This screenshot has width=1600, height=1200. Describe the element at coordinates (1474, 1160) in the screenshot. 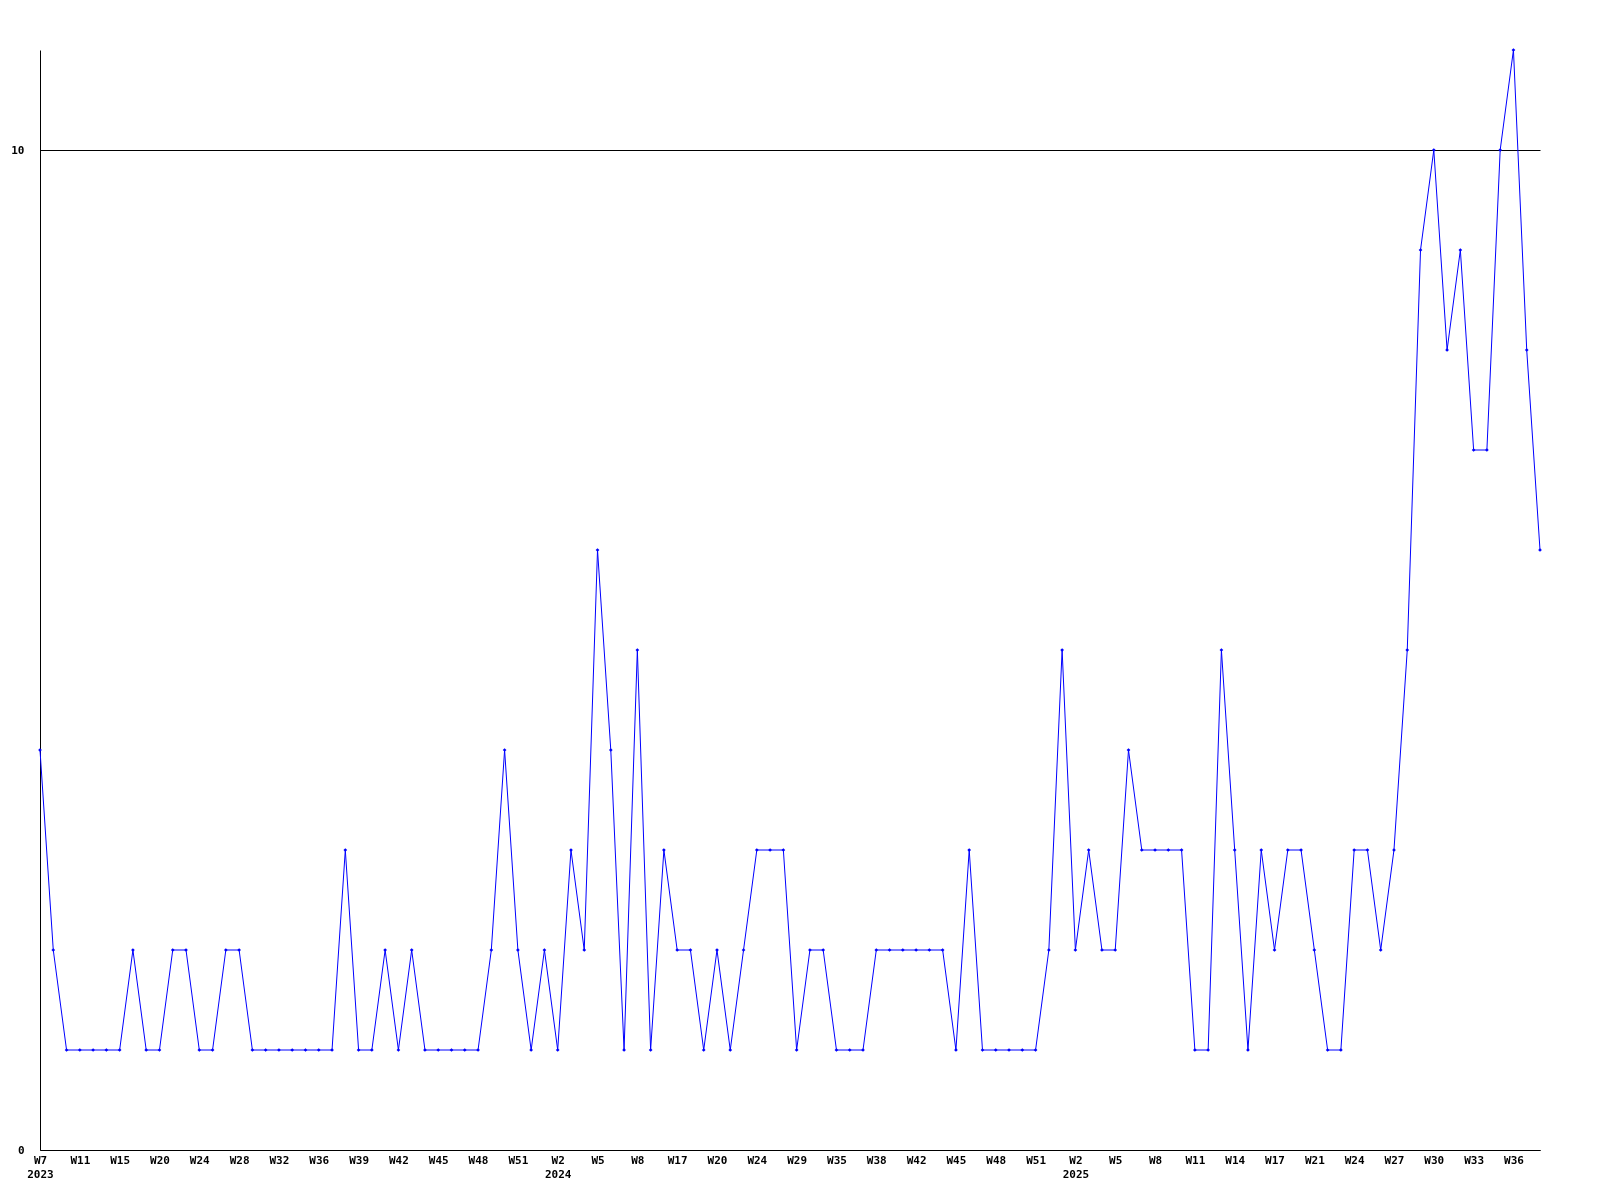

I see `x-tick-label: W33` at that location.